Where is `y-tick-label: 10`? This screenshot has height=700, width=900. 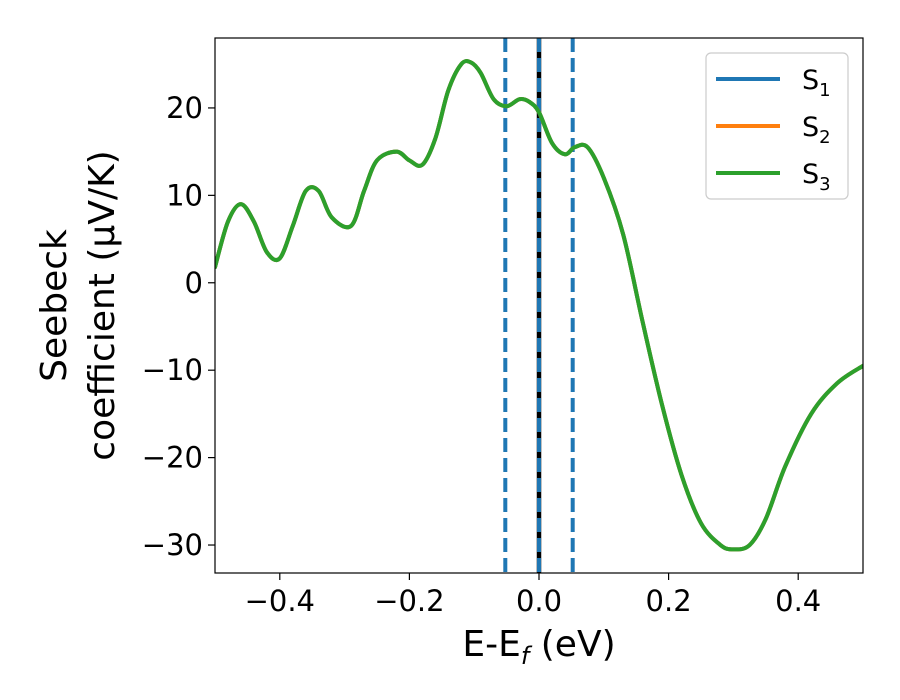 y-tick-label: 10 is located at coordinates (184, 195).